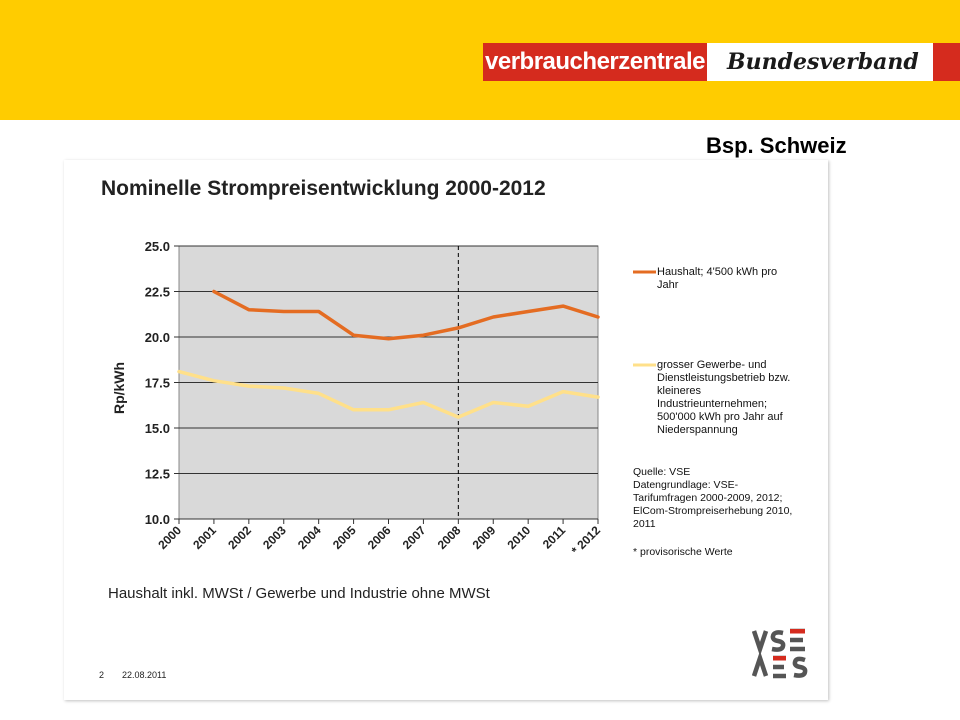  Describe the element at coordinates (414, 537) in the screenshot. I see `x-tick-label: 2007` at that location.